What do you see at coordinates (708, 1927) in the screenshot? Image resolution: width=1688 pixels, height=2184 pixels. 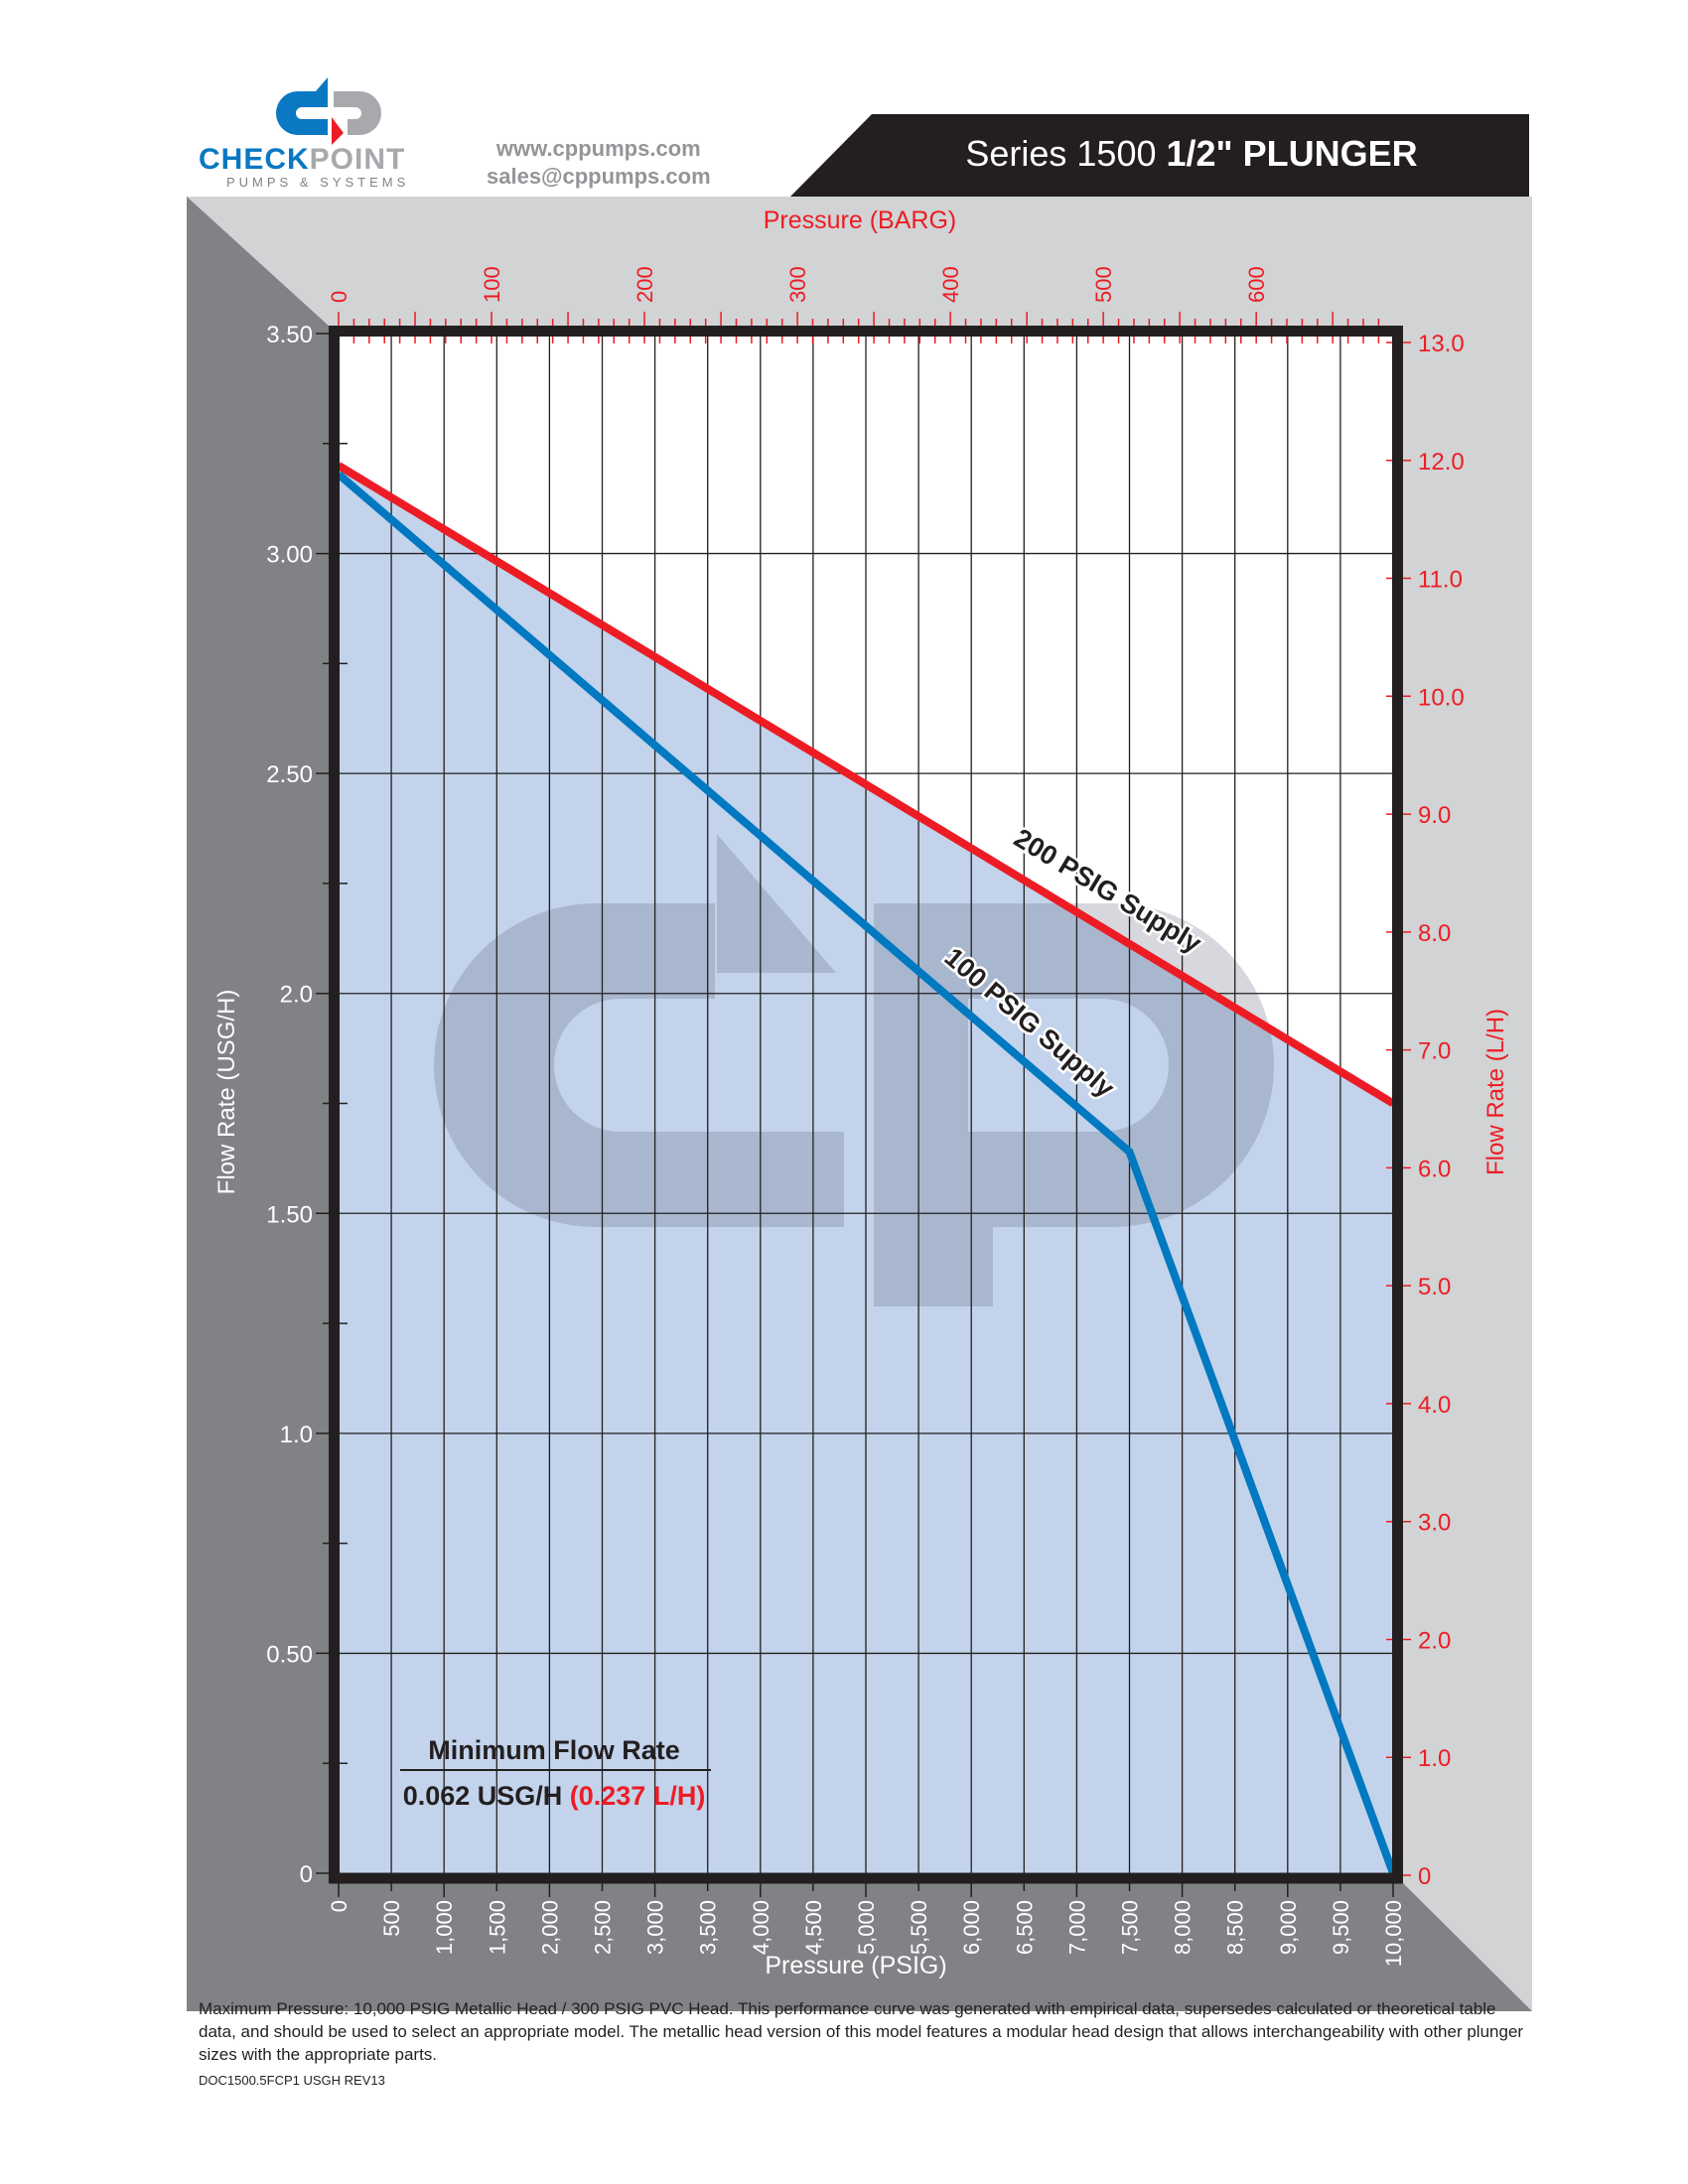 I see `x-tick-label: 3,500` at bounding box center [708, 1927].